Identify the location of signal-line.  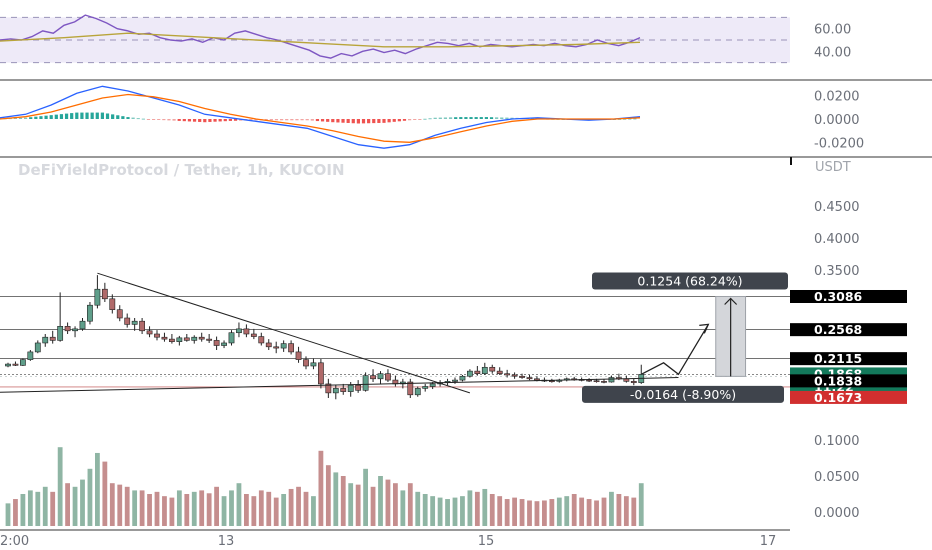
(320, 118).